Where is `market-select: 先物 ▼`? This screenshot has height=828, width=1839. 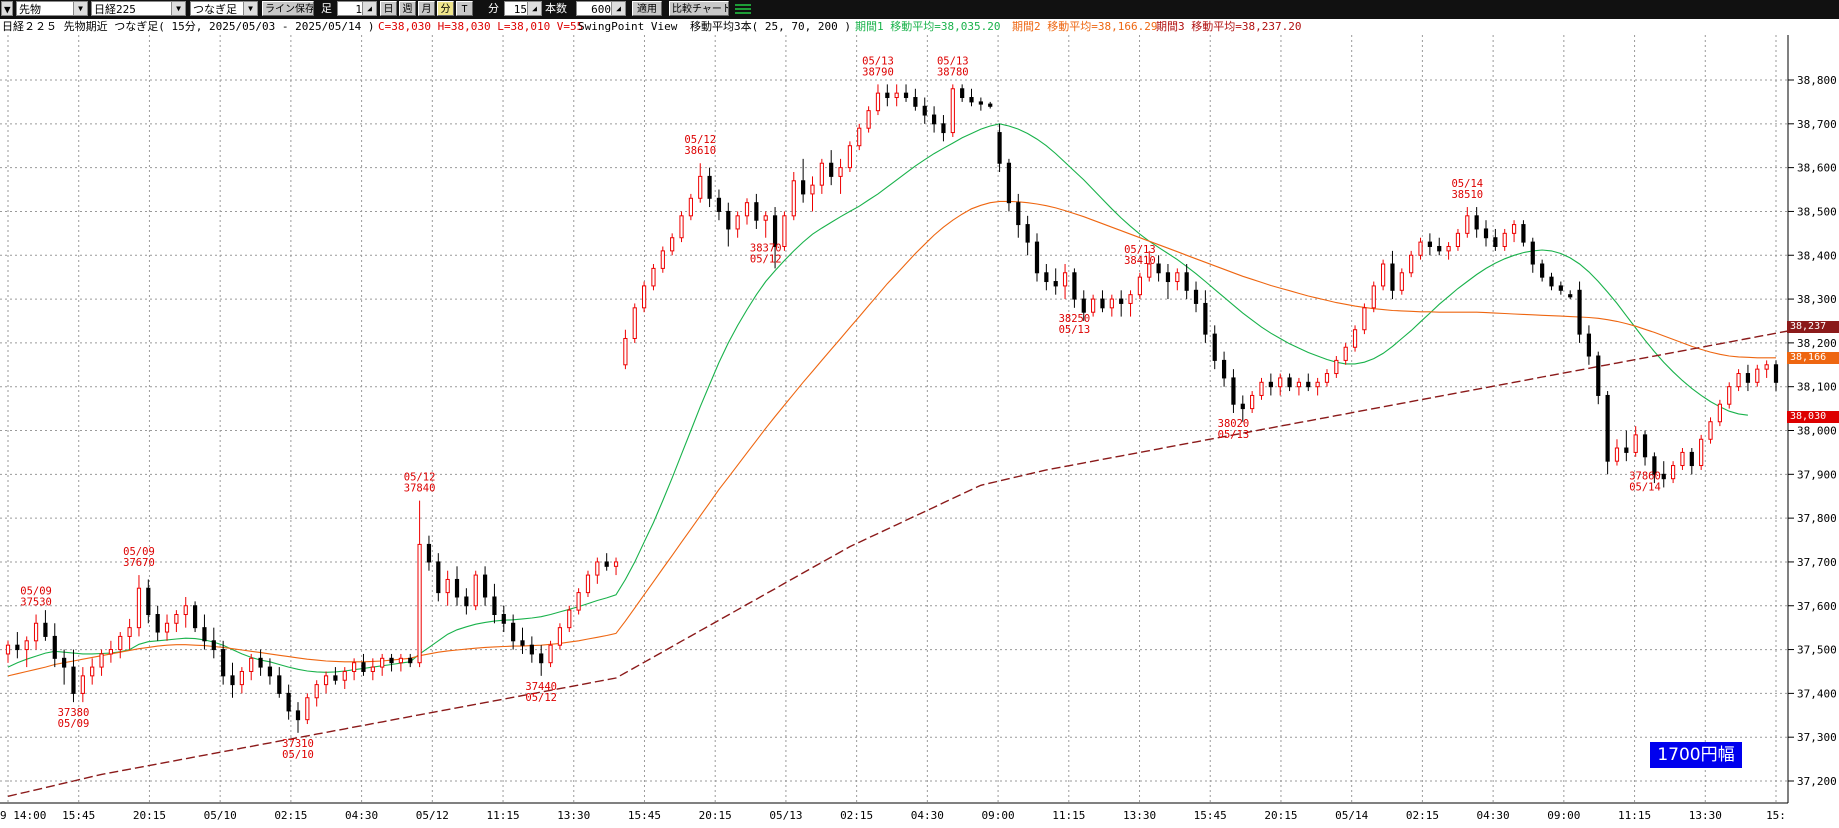
market-select: 先物 ▼ is located at coordinates (52, 8).